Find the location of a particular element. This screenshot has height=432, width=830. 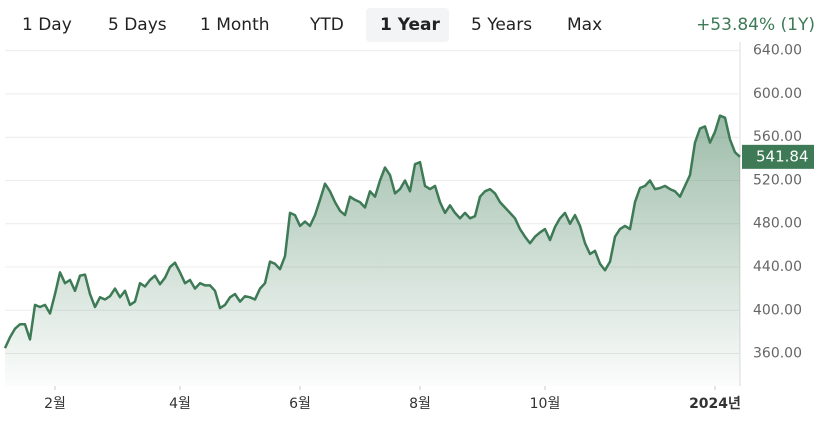

change-label: +53.84% (1Y) is located at coordinates (755, 25).